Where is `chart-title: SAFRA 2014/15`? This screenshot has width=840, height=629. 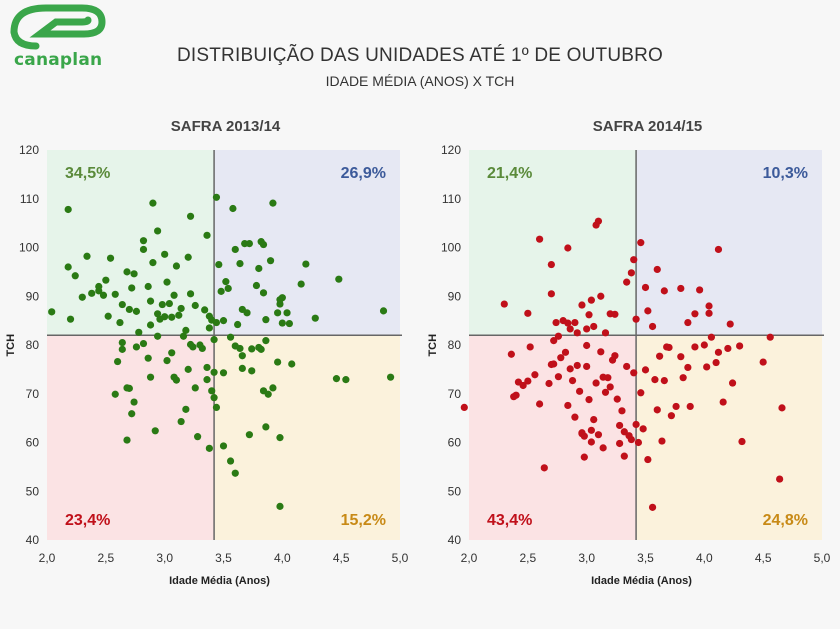
chart-title: SAFRA 2014/15 is located at coordinates (648, 126).